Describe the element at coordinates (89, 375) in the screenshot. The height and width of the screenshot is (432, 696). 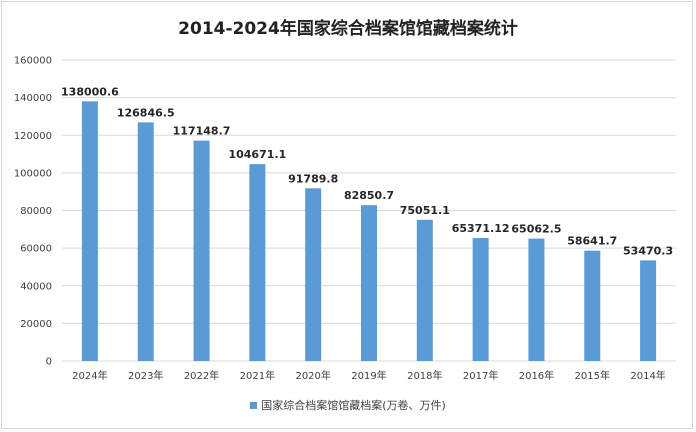
I see `x-tick-label: 2024年` at that location.